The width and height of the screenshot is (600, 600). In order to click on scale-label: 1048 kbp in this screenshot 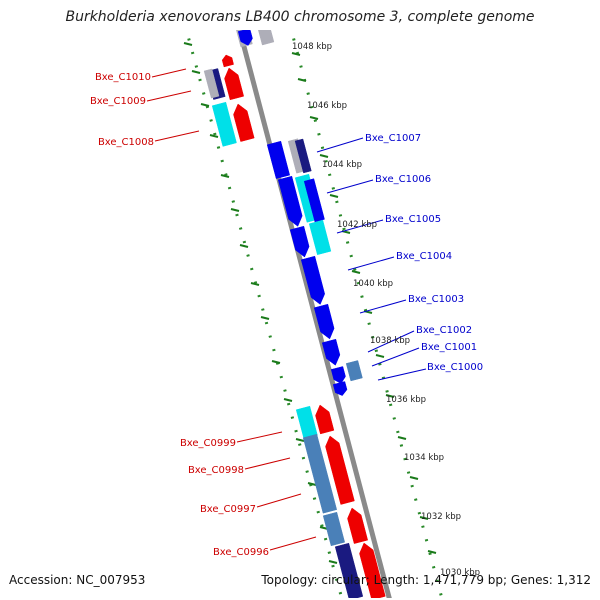, I will do `click(312, 47)`.